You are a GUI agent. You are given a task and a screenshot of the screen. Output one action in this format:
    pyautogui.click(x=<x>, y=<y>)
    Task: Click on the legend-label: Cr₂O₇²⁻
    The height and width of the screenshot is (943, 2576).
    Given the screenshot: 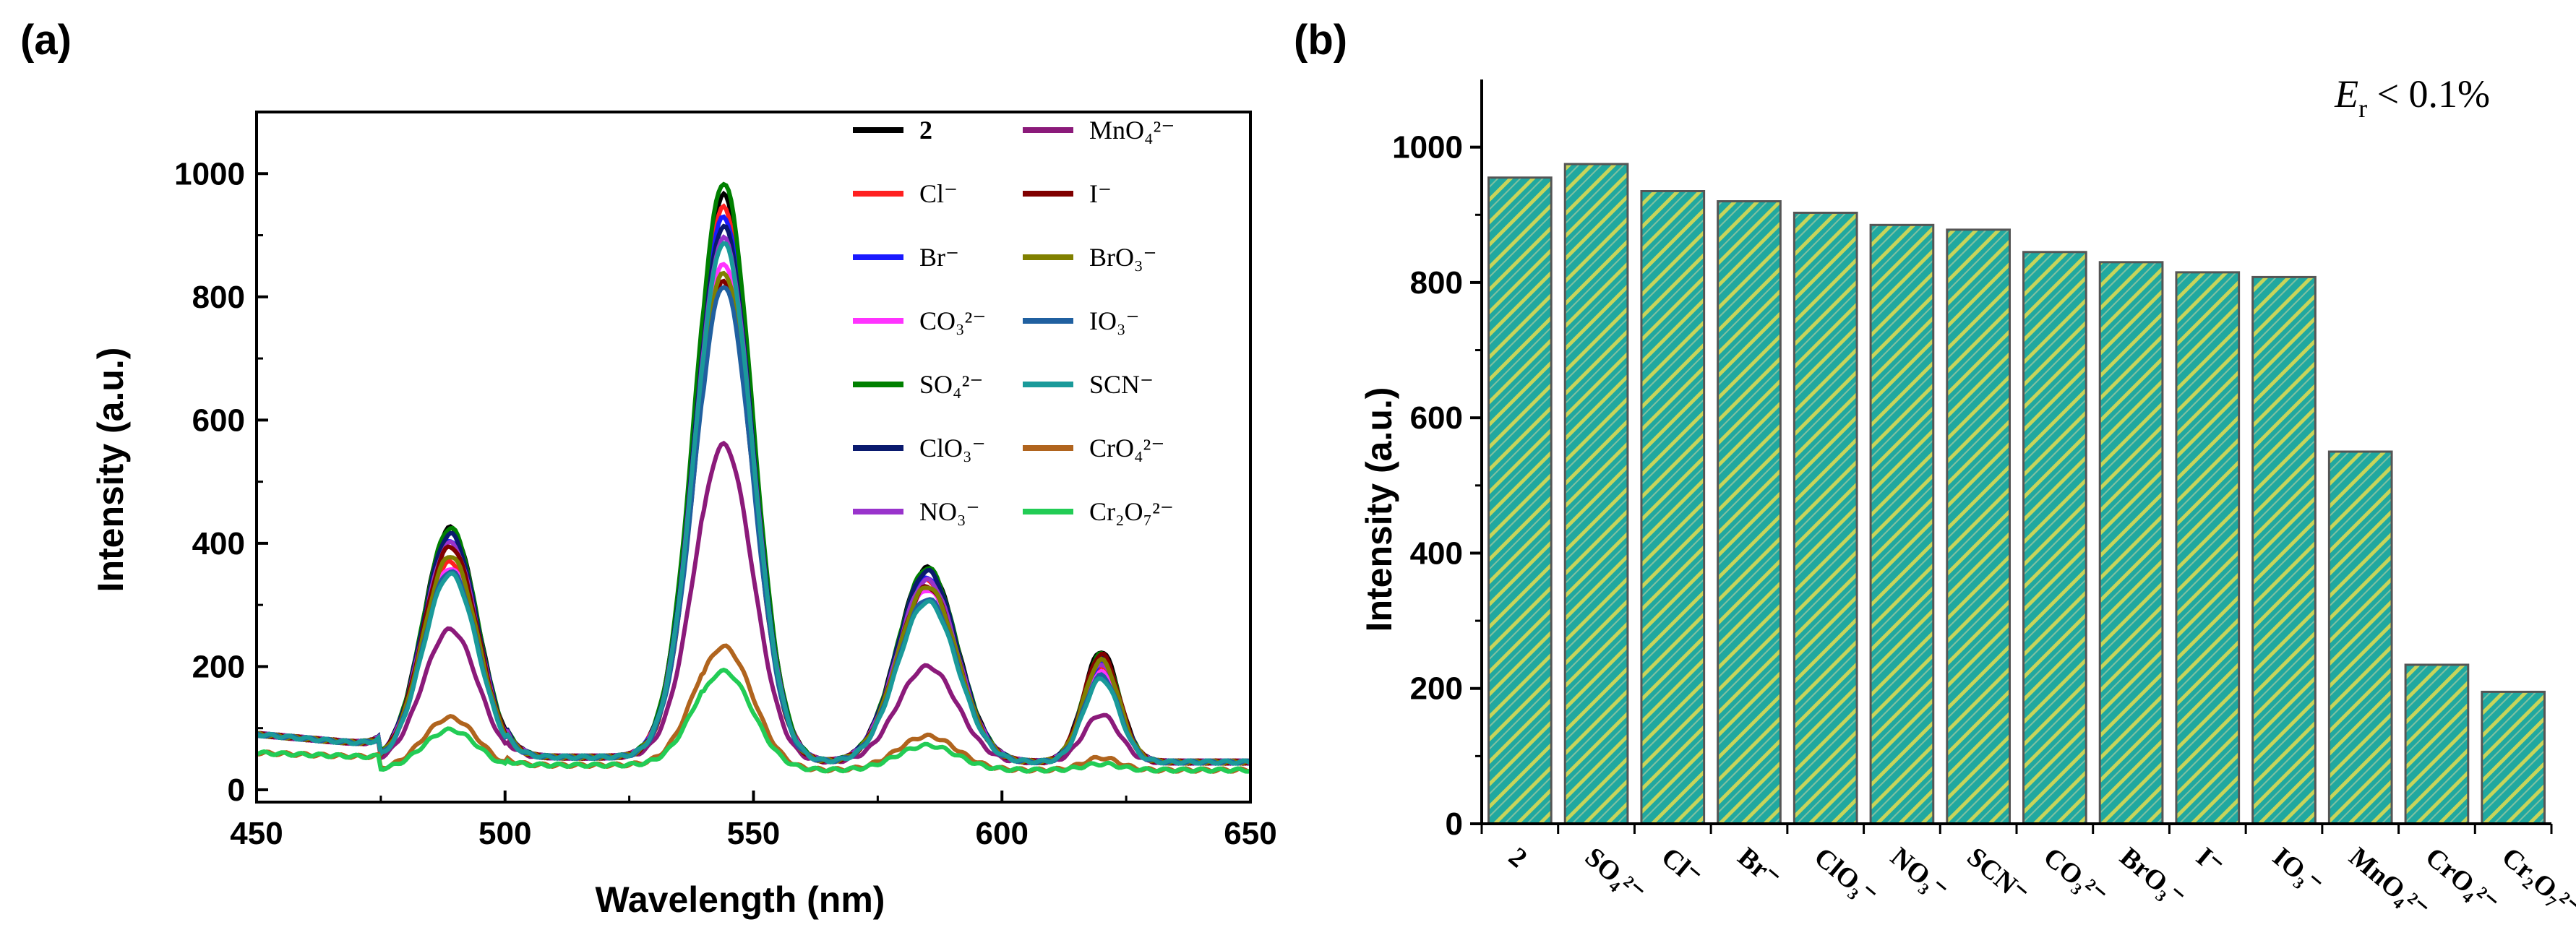 What is the action you would take?
    pyautogui.click(x=1132, y=511)
    